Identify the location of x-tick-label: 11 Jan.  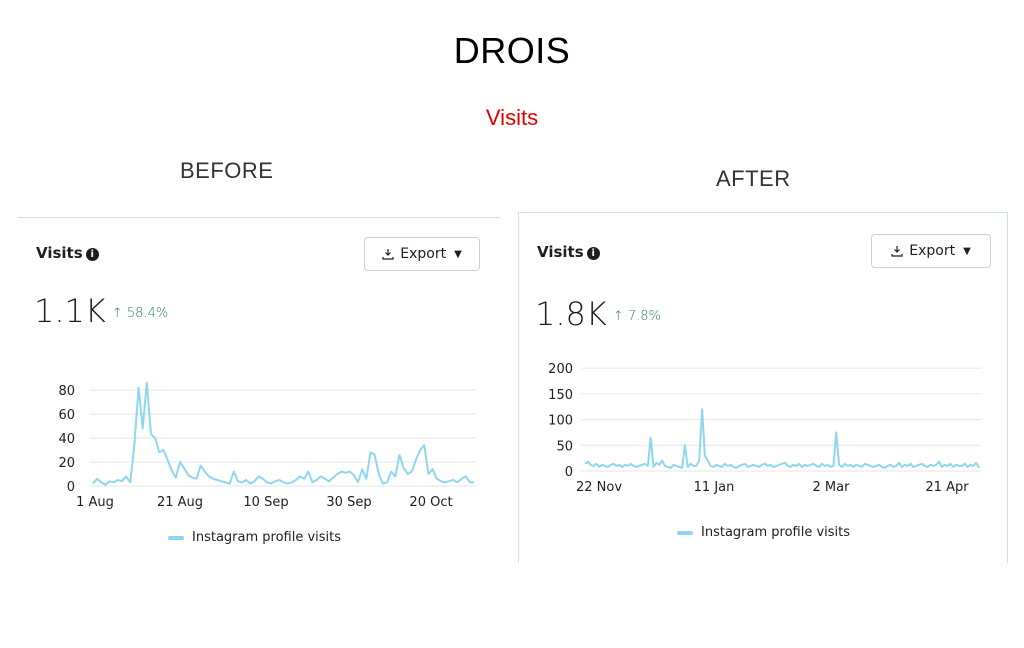
(714, 487).